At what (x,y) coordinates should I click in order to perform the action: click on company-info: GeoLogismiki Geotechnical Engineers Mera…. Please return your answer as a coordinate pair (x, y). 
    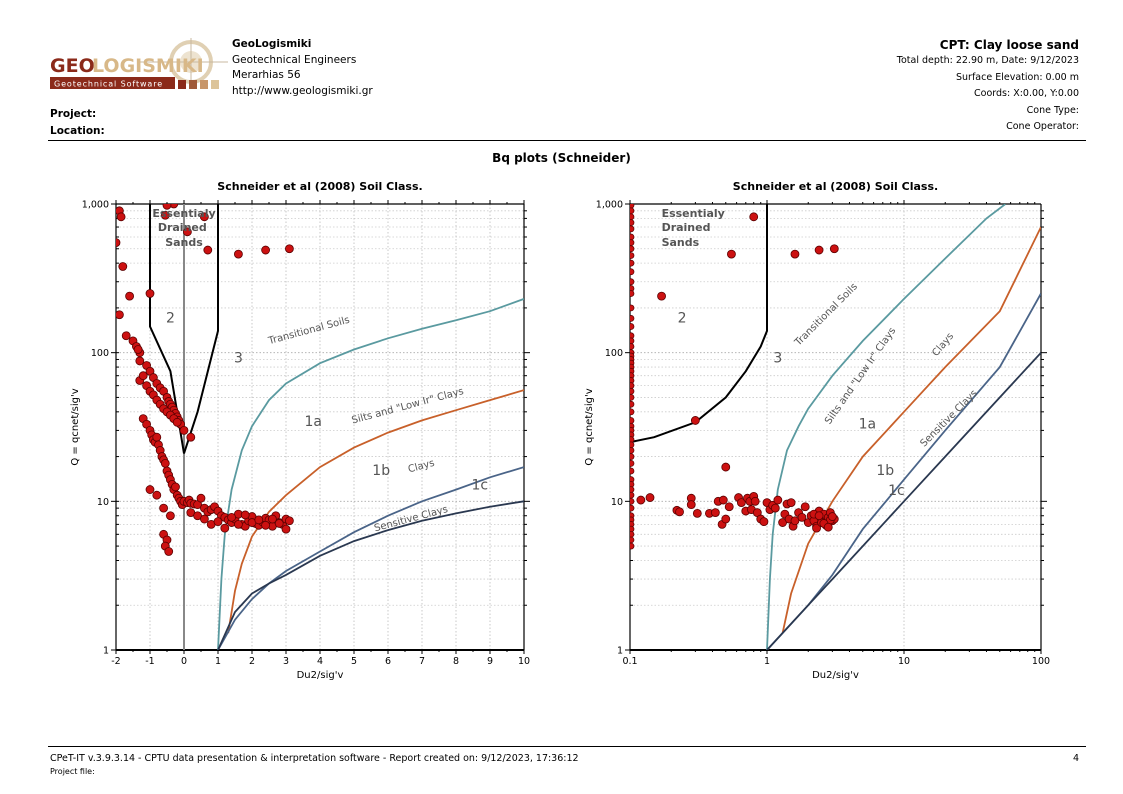
    Looking at the image, I should click on (302, 68).